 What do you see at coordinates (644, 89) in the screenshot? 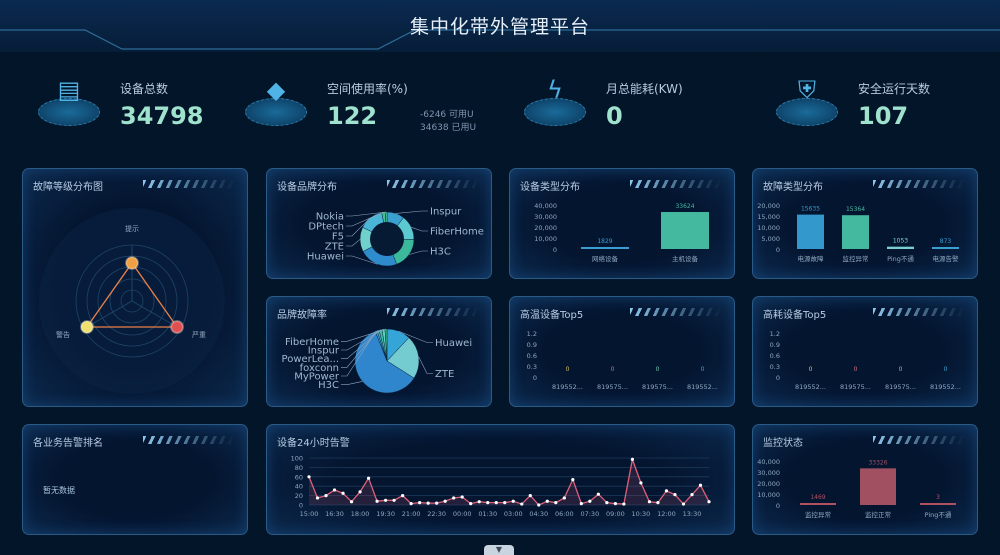
I see `kpi-label: 月总能耗(KW)` at bounding box center [644, 89].